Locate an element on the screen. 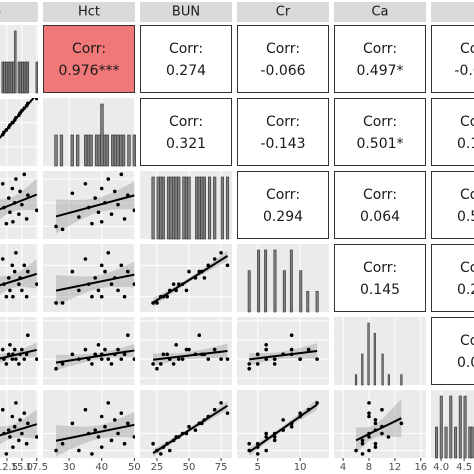 The width and height of the screenshot is (474, 474). corr-value: 0.064 is located at coordinates (380, 217).